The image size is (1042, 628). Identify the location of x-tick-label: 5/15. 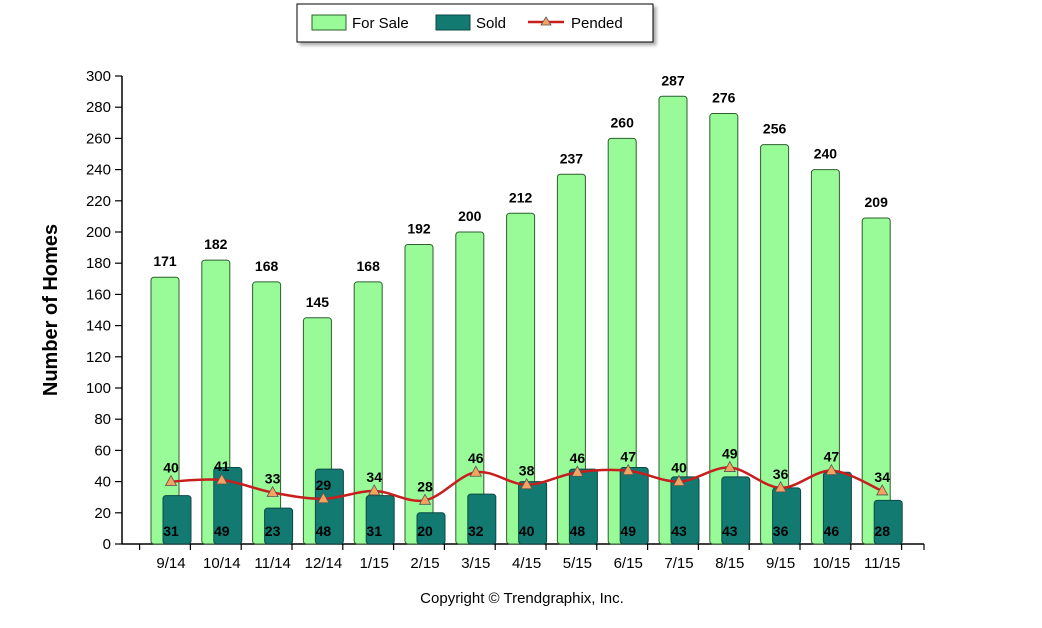
(577, 563).